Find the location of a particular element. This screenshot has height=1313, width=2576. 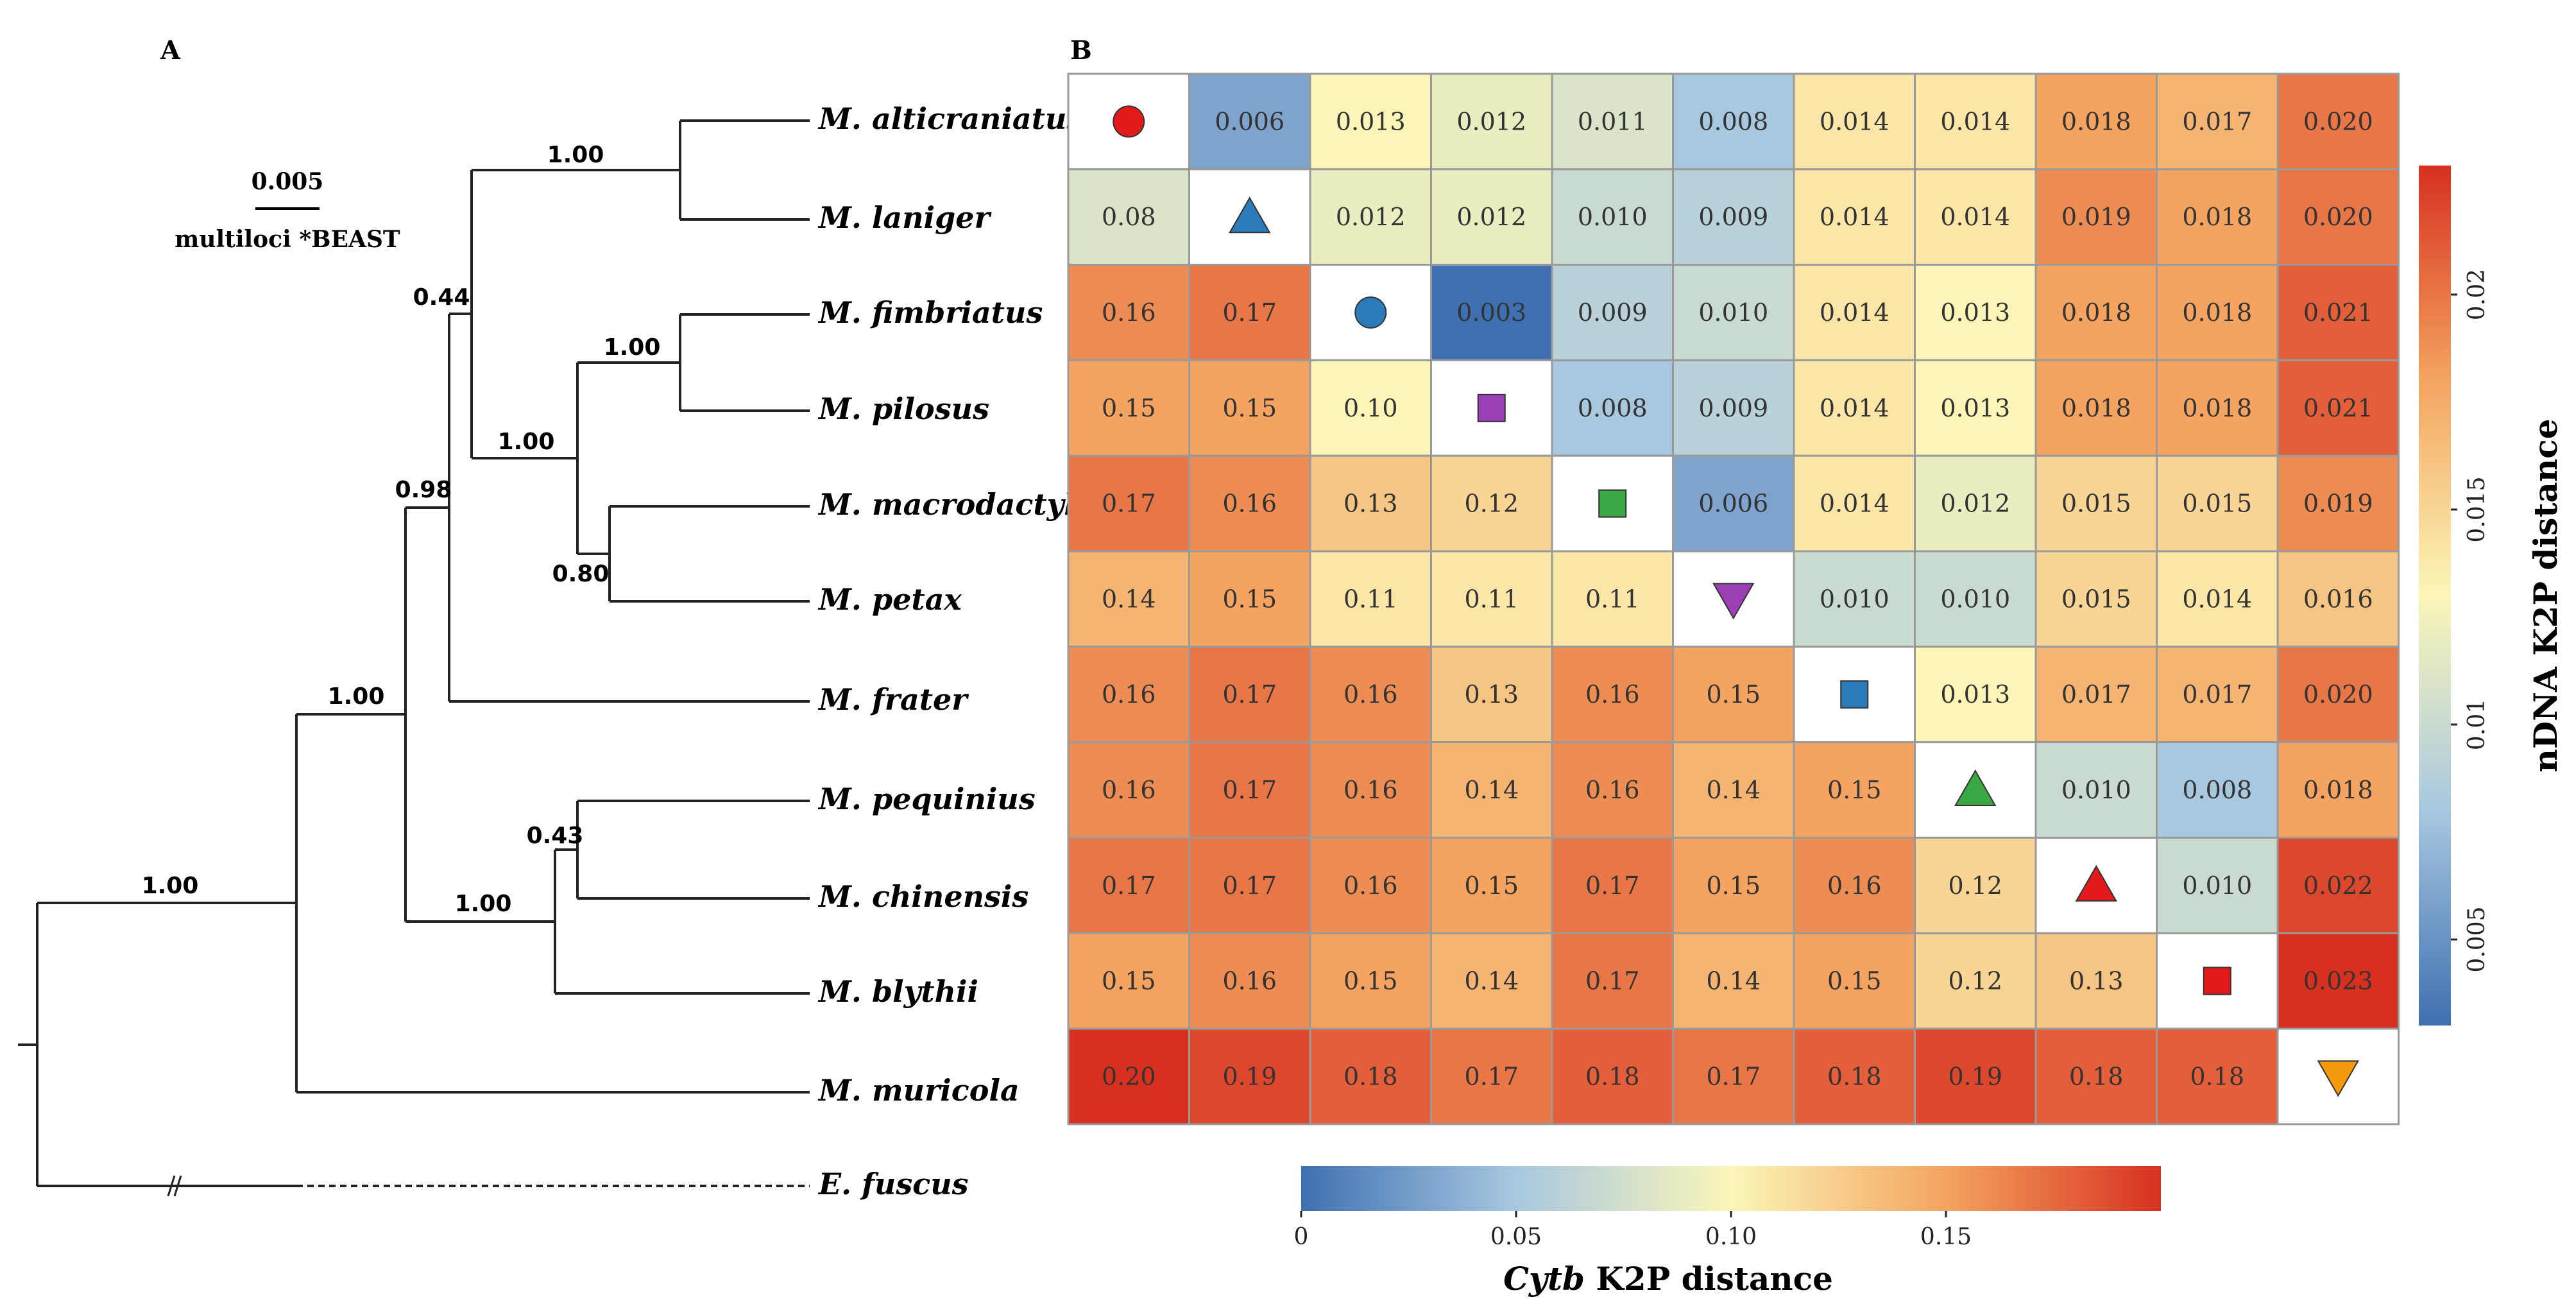

upper-colorbar-tick-label: 0.01 is located at coordinates (2477, 725).